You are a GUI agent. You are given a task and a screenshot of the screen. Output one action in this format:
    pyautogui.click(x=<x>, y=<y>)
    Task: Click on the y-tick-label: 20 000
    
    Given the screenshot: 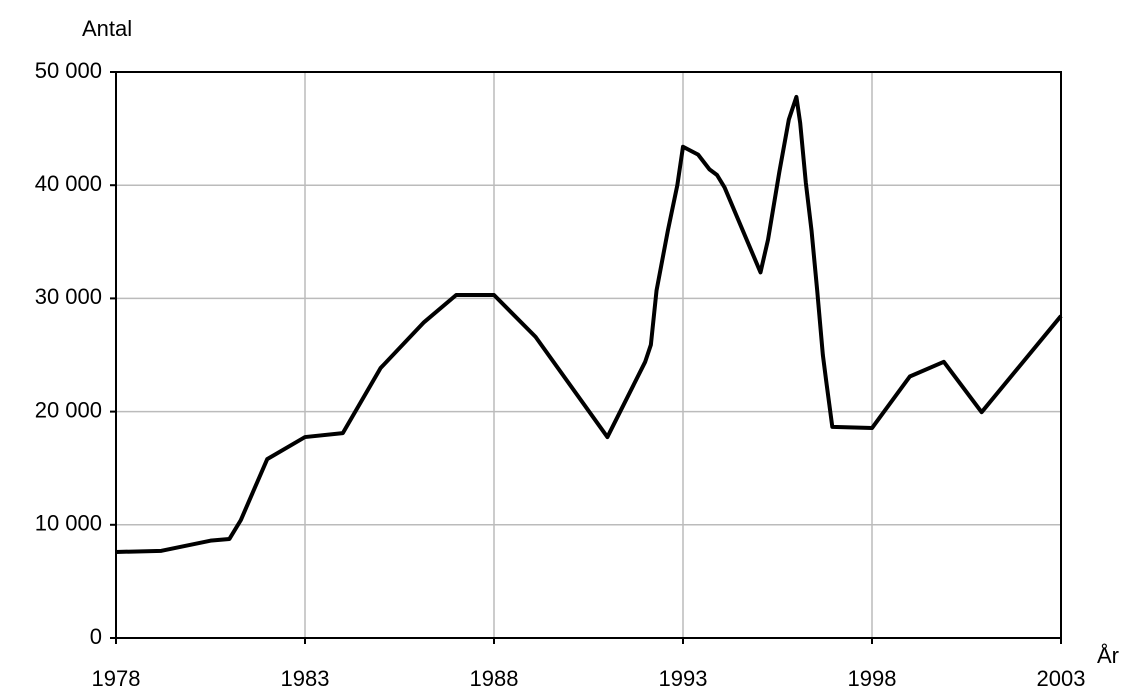 What is the action you would take?
    pyautogui.click(x=68, y=409)
    